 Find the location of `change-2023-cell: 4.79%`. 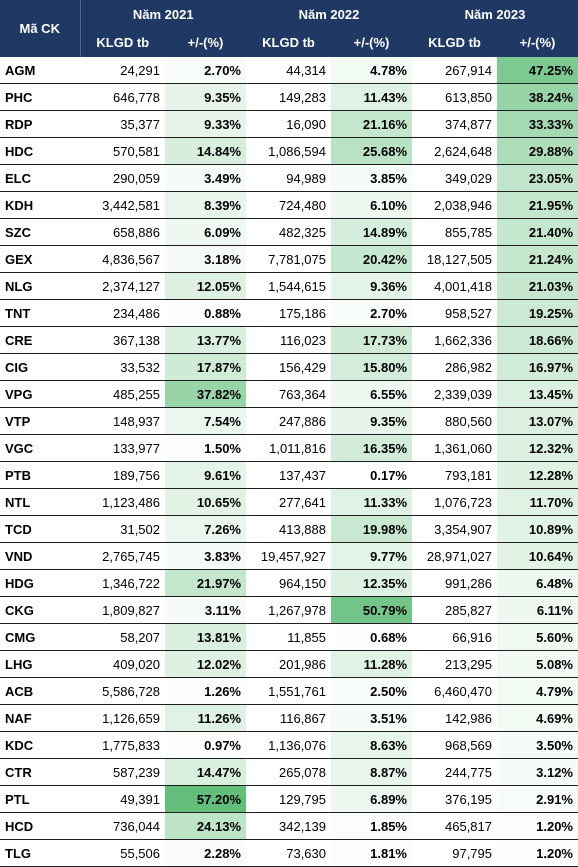

change-2023-cell: 4.79% is located at coordinates (537, 691).